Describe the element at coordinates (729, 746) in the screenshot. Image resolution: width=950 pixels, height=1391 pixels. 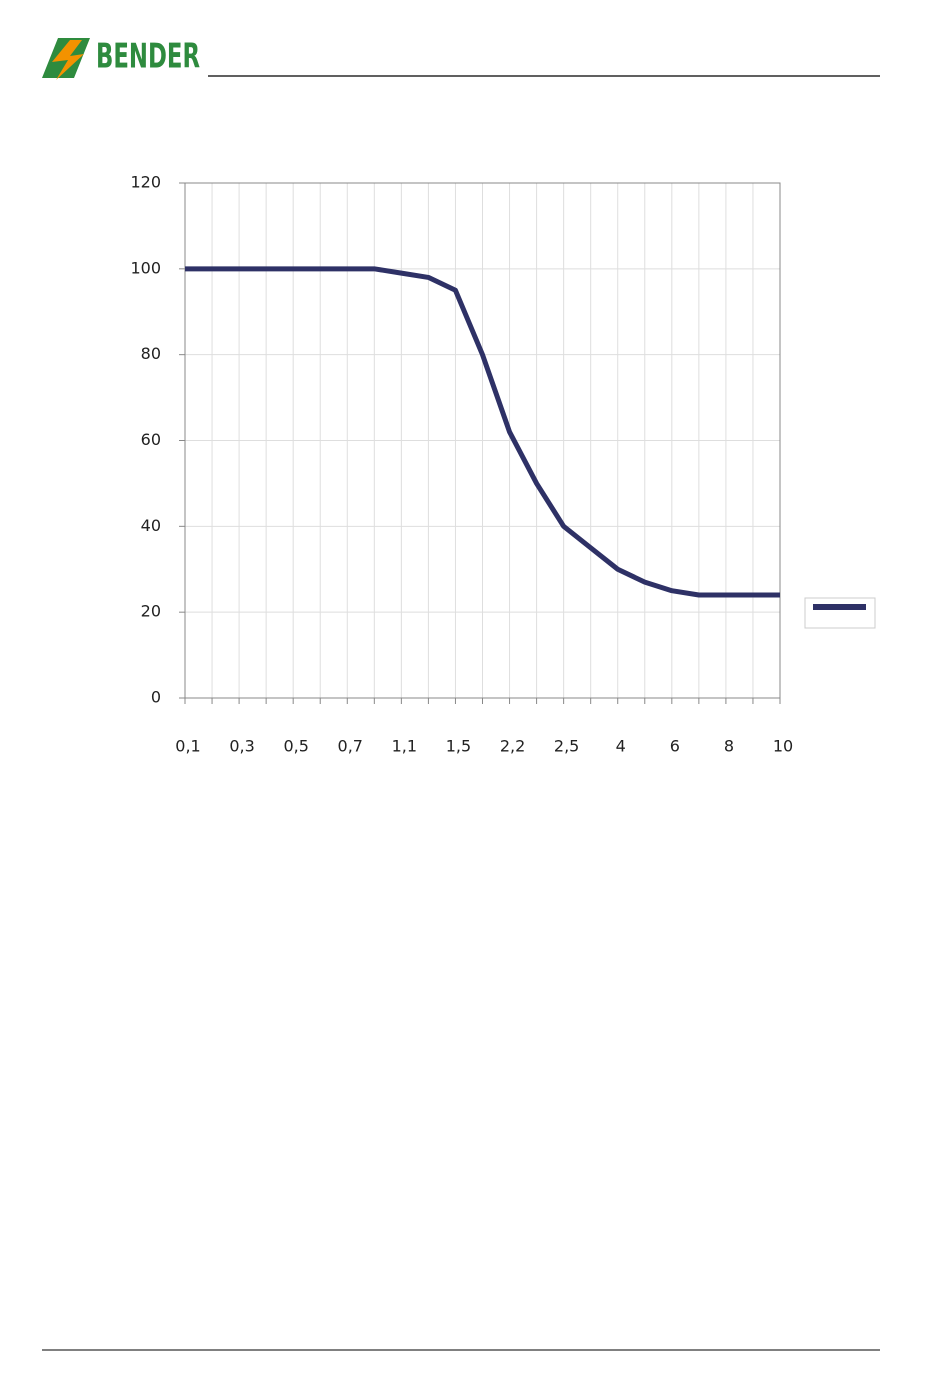
I see `x-tick-label: 8` at that location.